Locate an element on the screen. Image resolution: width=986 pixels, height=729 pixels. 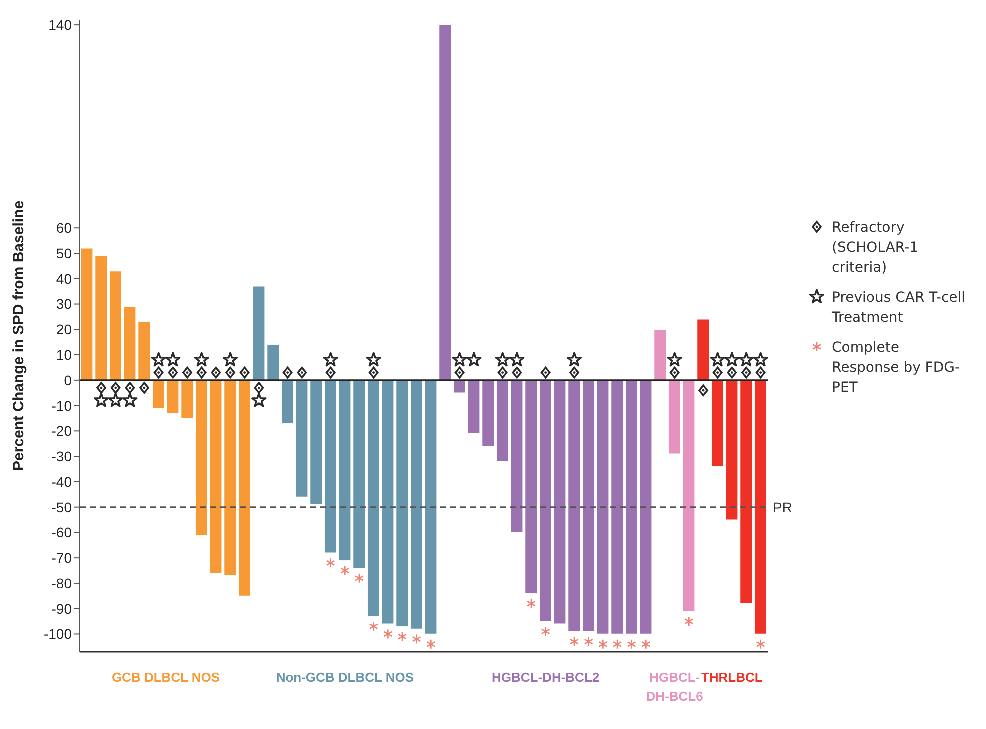
text: Non-GCB DLBCL NOS is located at coordinates (345, 678).